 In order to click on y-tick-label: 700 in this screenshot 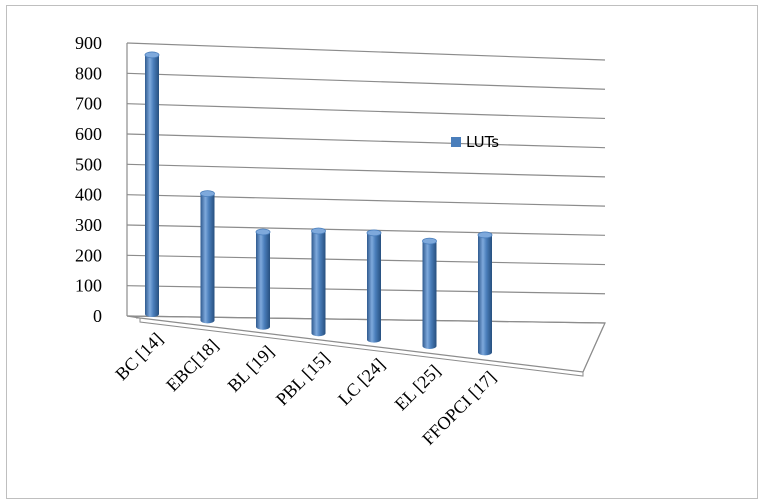, I will do `click(88, 104)`.